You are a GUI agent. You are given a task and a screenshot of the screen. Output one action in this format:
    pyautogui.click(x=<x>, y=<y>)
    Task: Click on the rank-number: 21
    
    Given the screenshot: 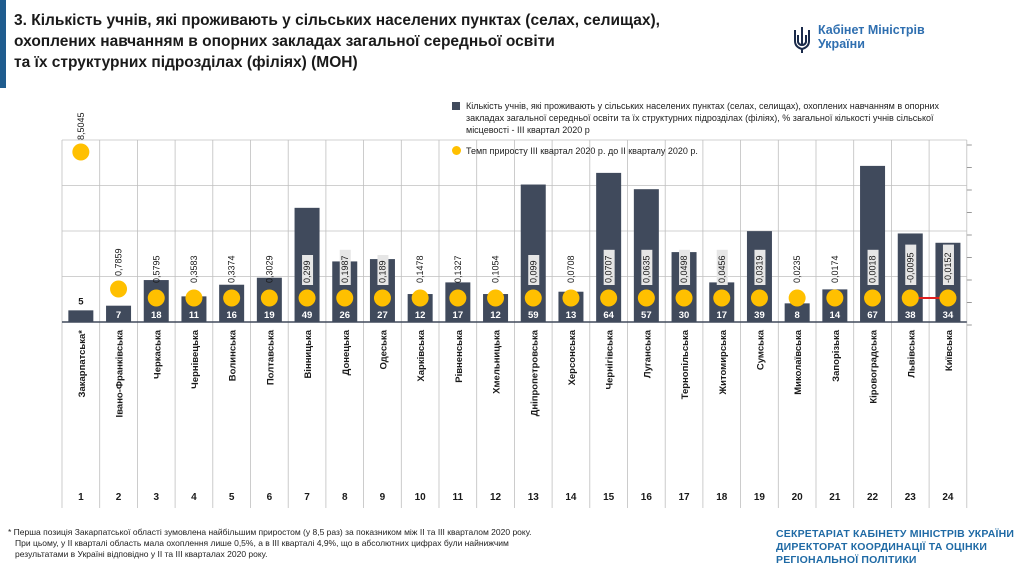 What is the action you would take?
    pyautogui.click(x=835, y=497)
    